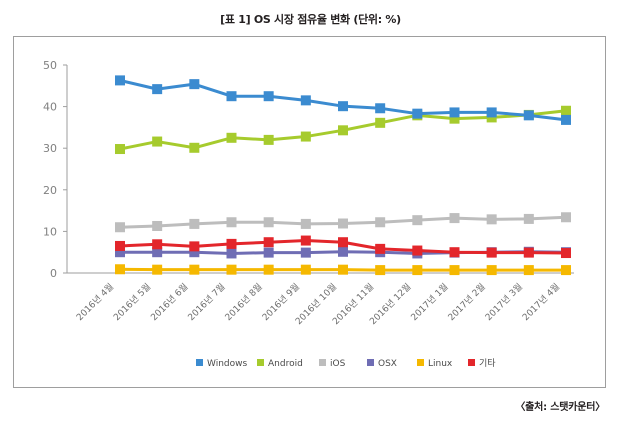 Image resolution: width=621 pixels, height=426 pixels. I want to click on x-tick-label: 2016년 9월, so click(280, 302).